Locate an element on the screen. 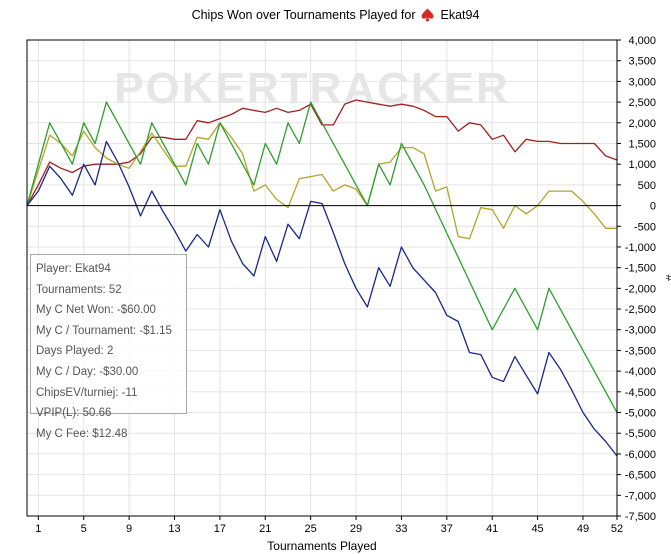 The height and width of the screenshot is (554, 671). y-tick-label: 3,500 is located at coordinates (642, 62).